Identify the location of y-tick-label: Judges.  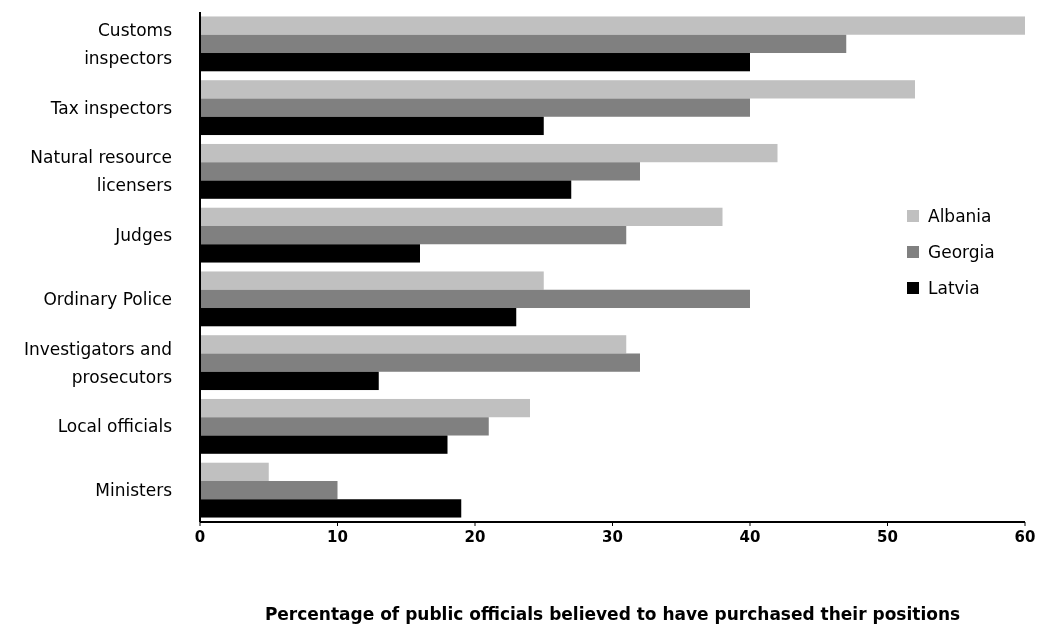
(143, 235).